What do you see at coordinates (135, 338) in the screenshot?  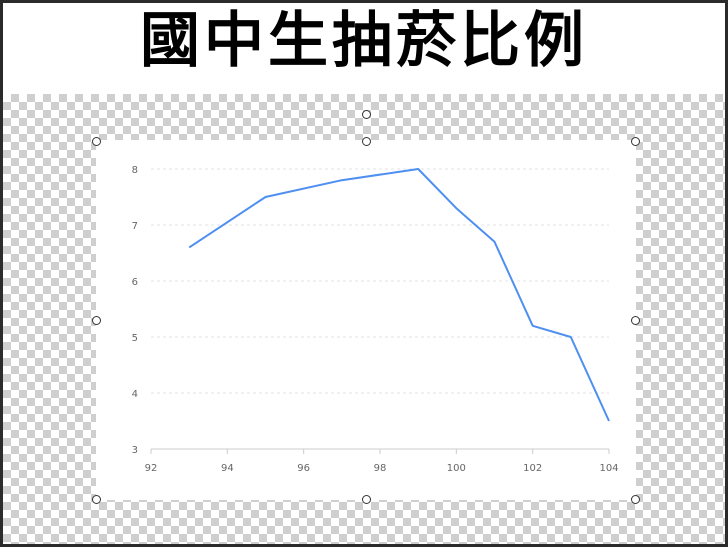 I see `y-tick-label: 5` at bounding box center [135, 338].